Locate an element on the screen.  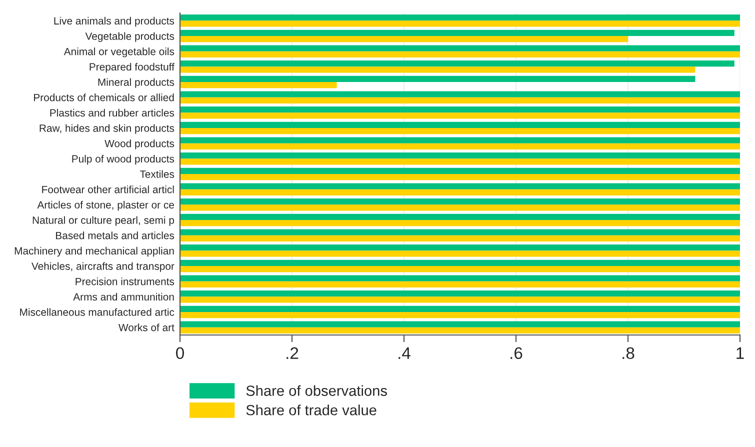
y-tick-label: Natural or culture pearl, semi p is located at coordinates (103, 221).